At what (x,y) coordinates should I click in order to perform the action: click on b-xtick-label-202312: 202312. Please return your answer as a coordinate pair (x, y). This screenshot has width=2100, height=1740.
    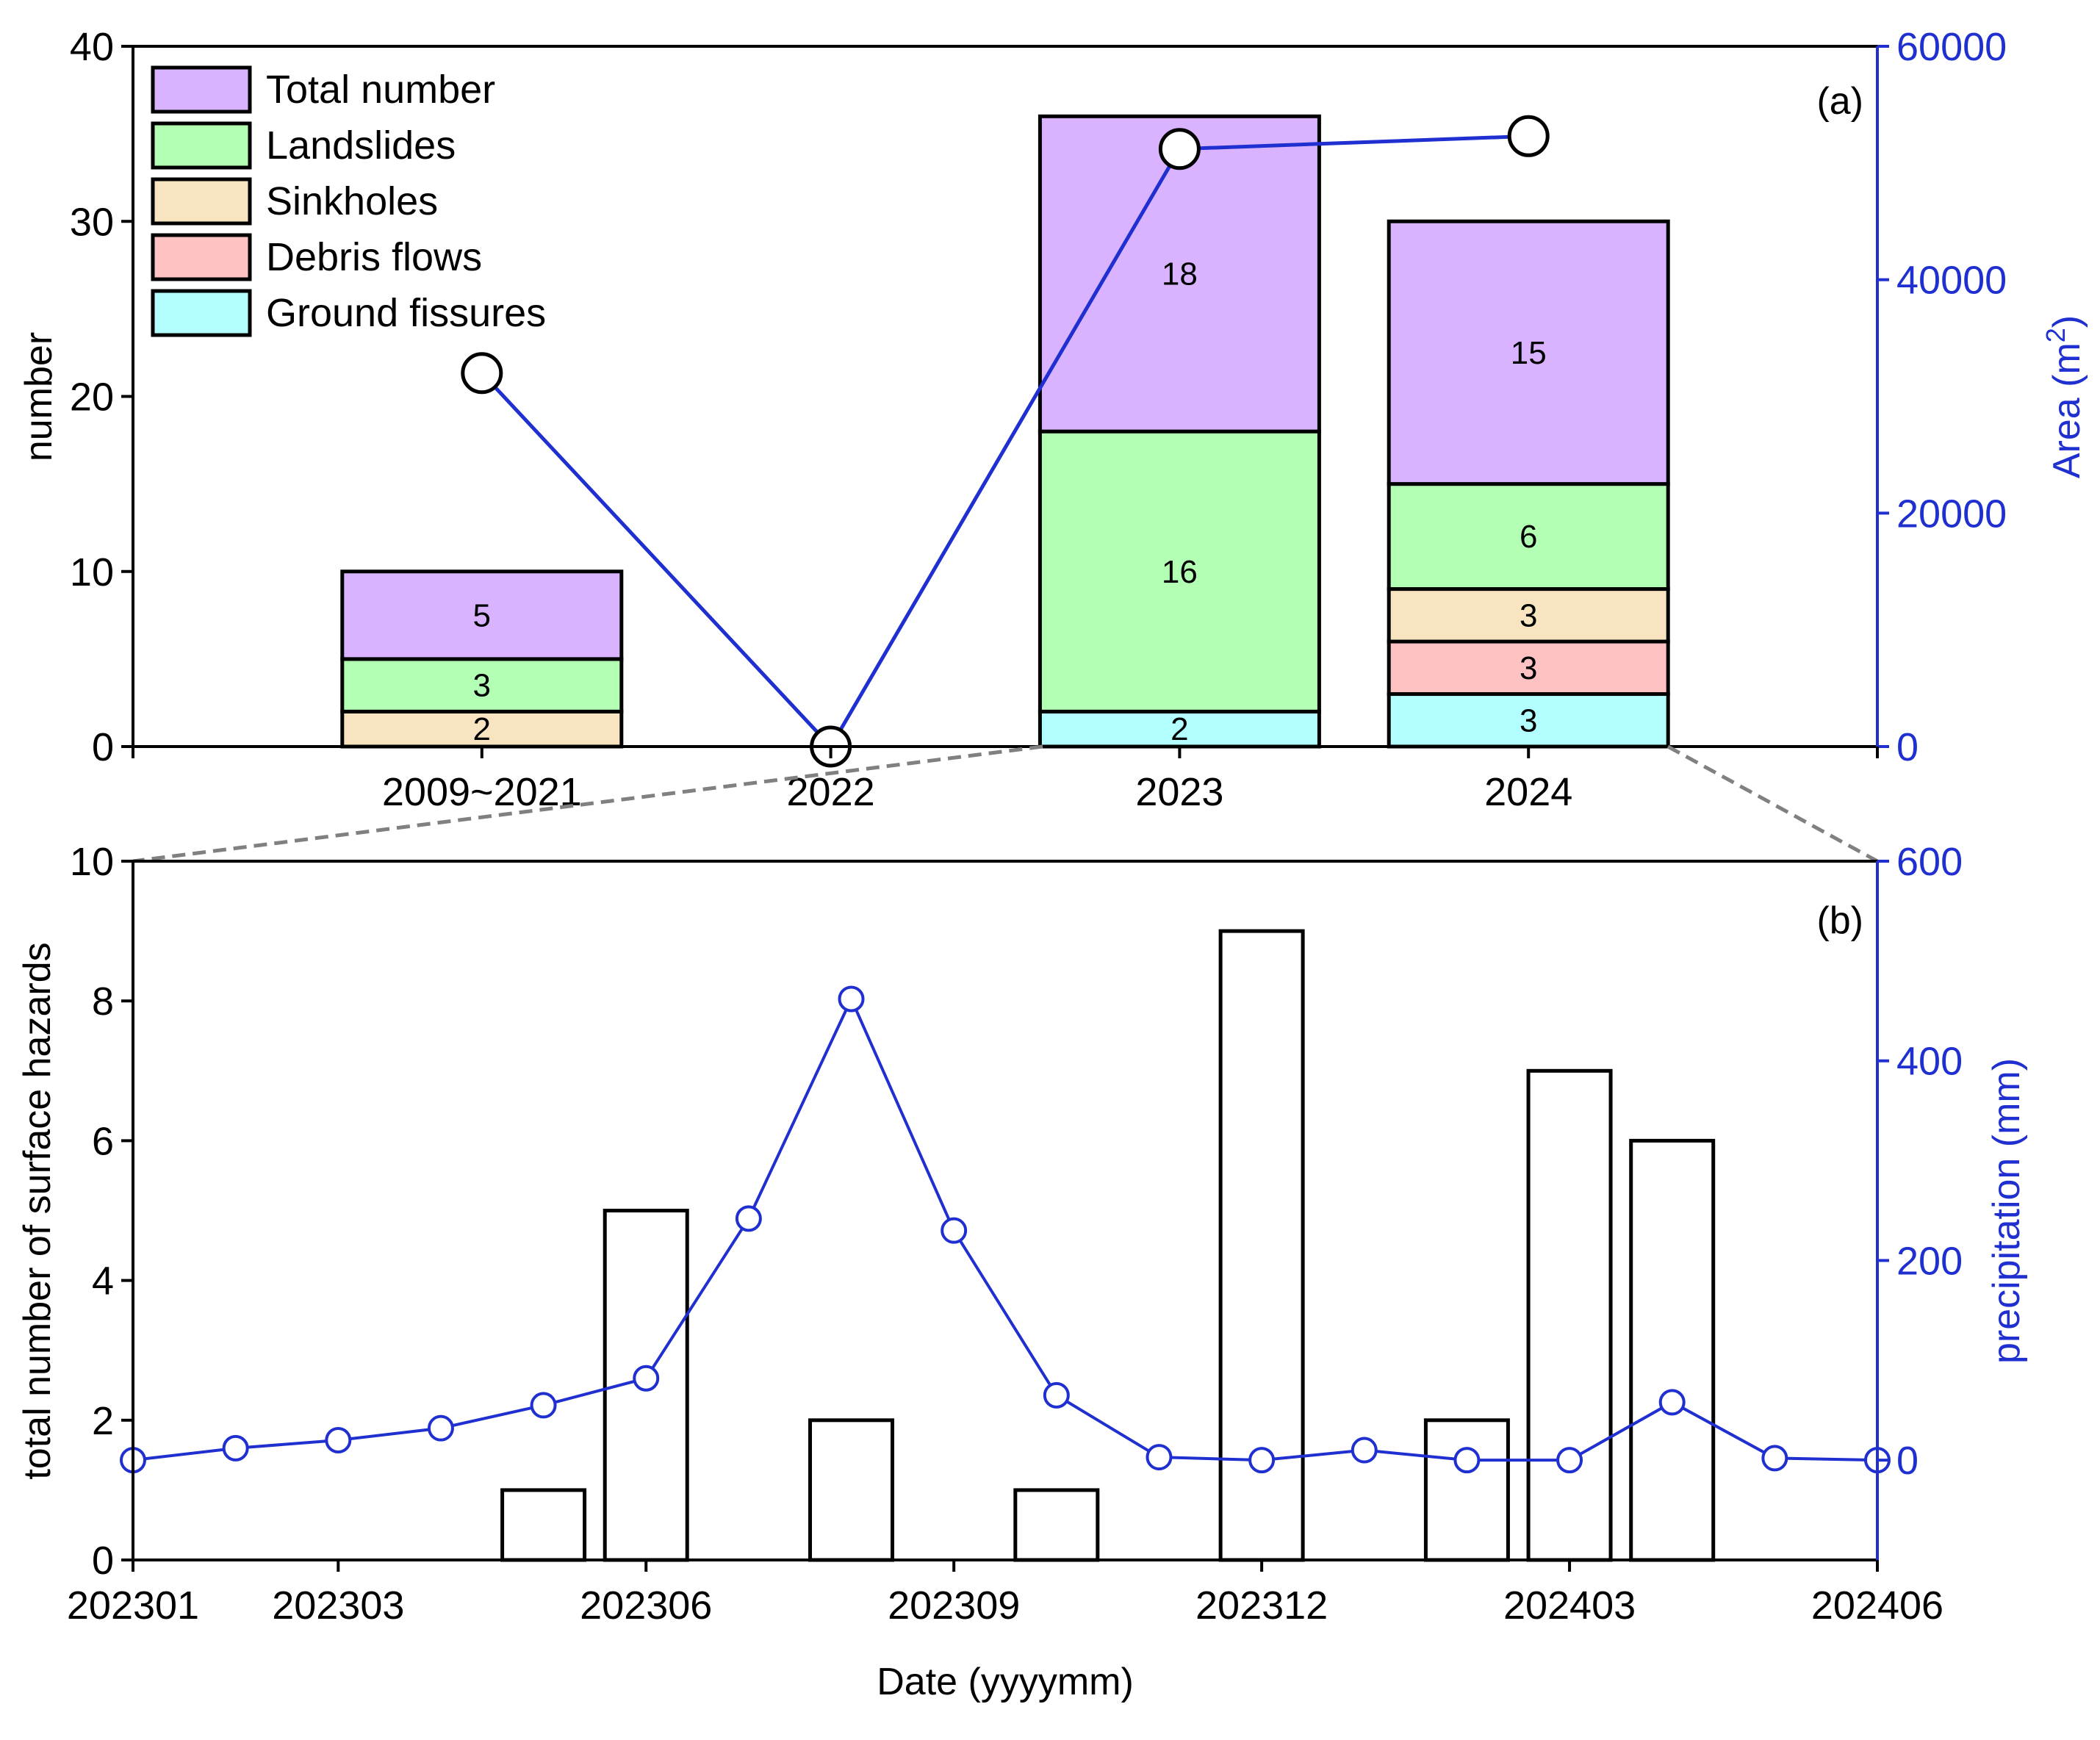
    Looking at the image, I should click on (1261, 1605).